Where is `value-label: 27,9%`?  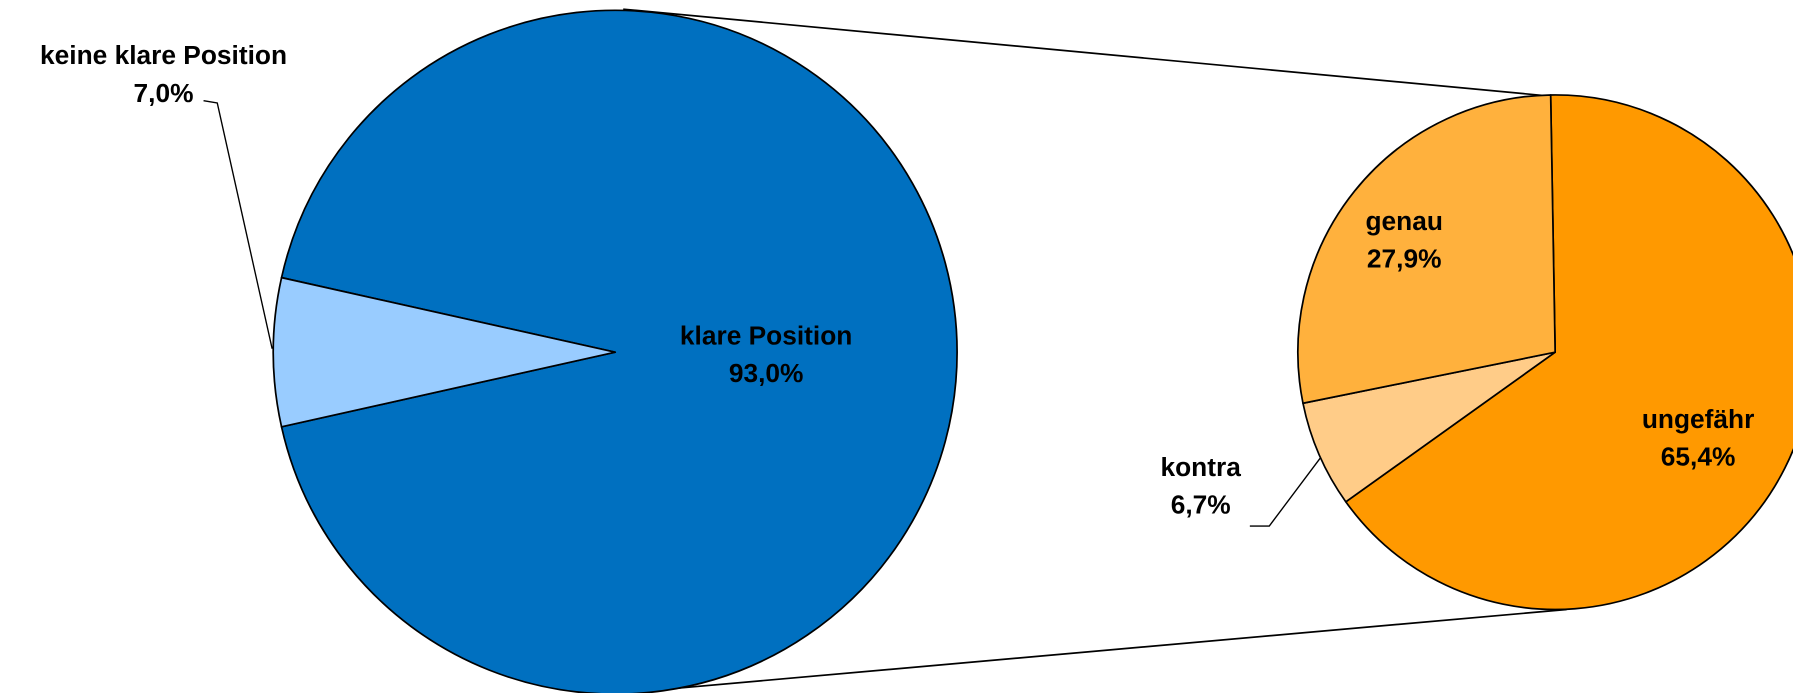 value-label: 27,9% is located at coordinates (1404, 259).